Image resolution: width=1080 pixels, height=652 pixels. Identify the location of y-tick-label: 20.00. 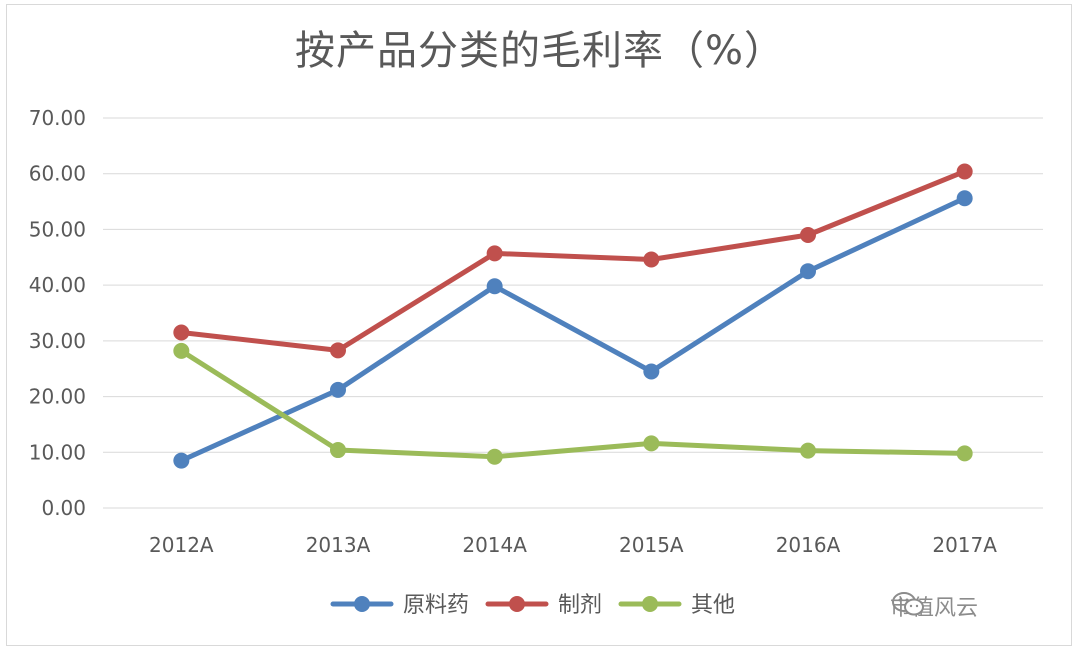
(57, 397).